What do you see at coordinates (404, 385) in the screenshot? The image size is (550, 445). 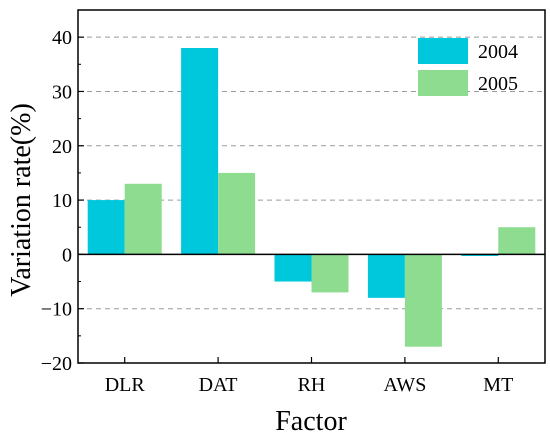 I see `x-tick-label: AWS` at bounding box center [404, 385].